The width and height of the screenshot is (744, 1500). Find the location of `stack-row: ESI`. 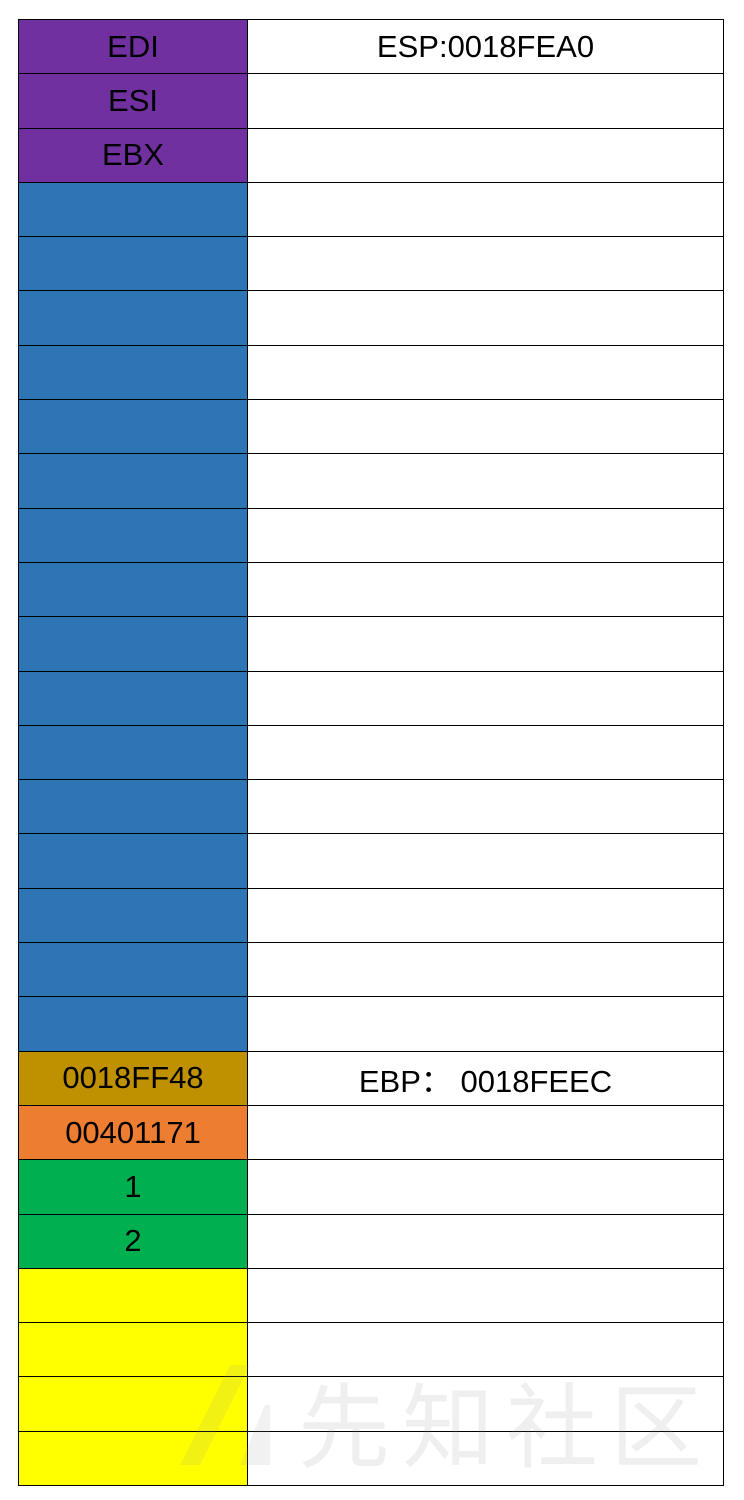

stack-row: ESI is located at coordinates (371, 101).